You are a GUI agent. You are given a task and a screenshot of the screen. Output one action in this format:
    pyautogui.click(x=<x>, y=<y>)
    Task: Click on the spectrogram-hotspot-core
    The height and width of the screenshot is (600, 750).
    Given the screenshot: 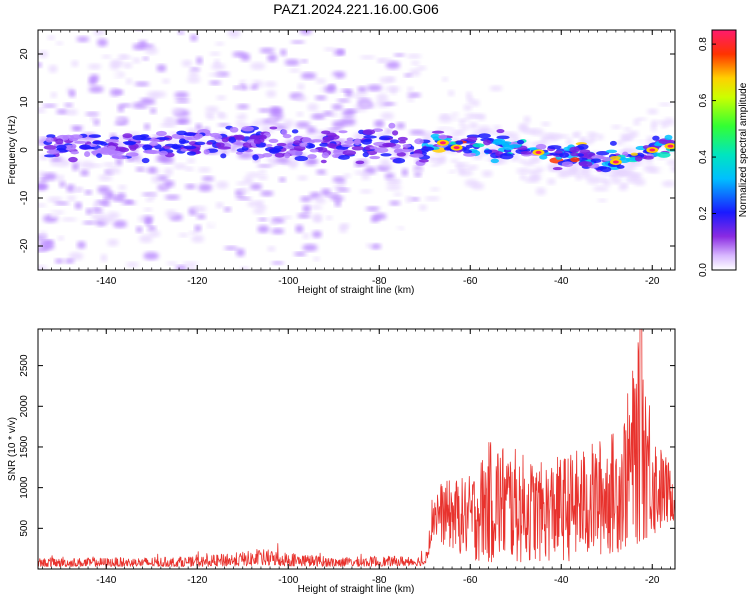 What is the action you would take?
    pyautogui.click(x=442, y=143)
    